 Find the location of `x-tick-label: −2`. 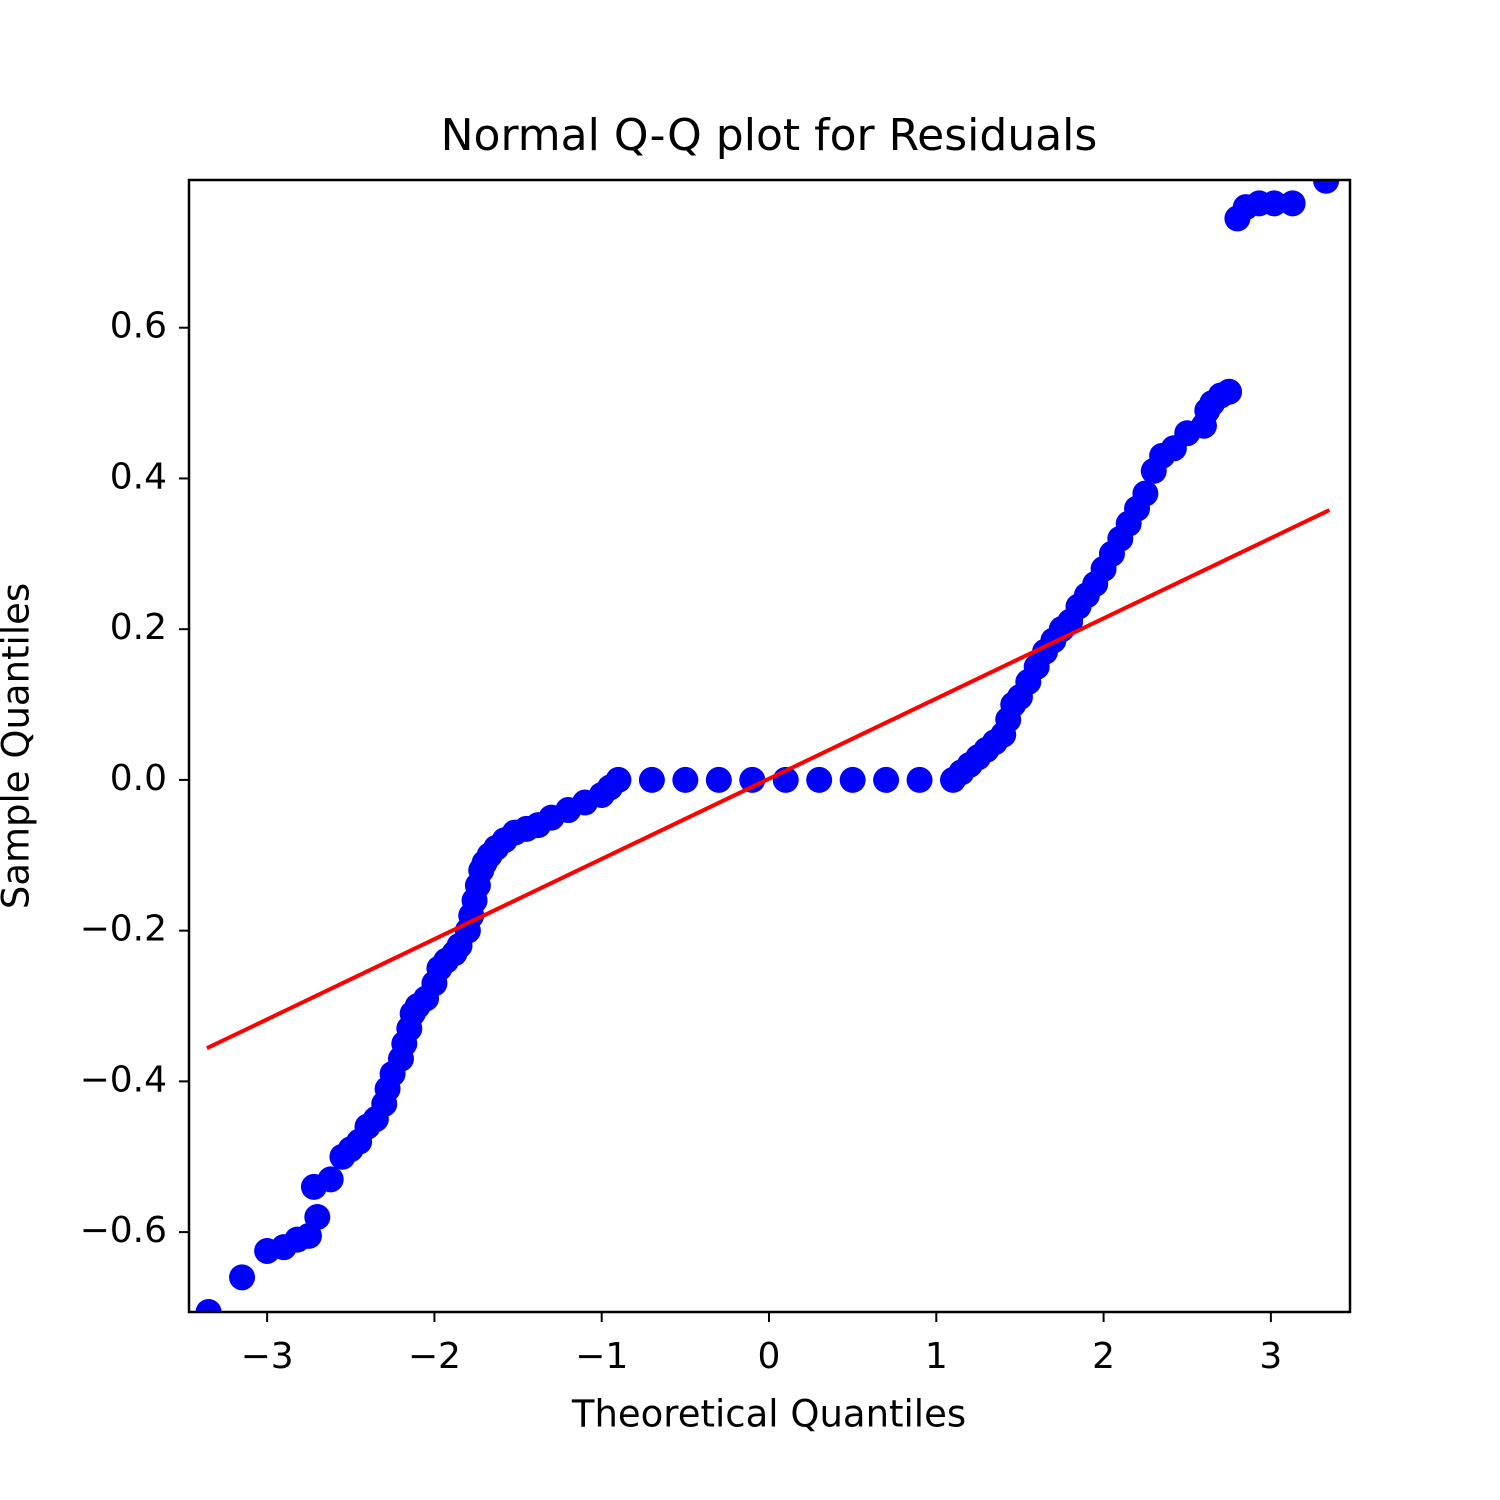

x-tick-label: −2 is located at coordinates (434, 1356).